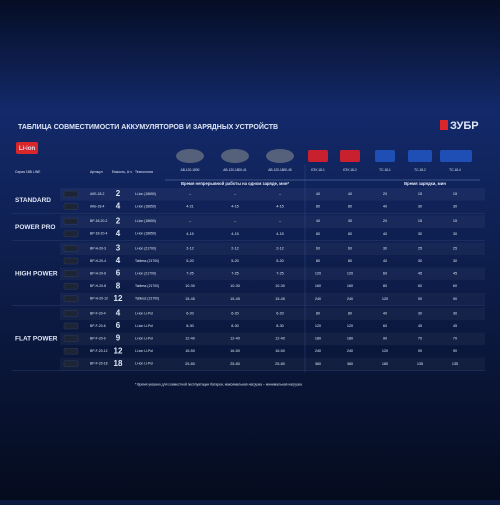 This screenshot has width=500, height=505. Describe the element at coordinates (235, 170) in the screenshot. I see `column-header: AB-120-1800-41` at that location.